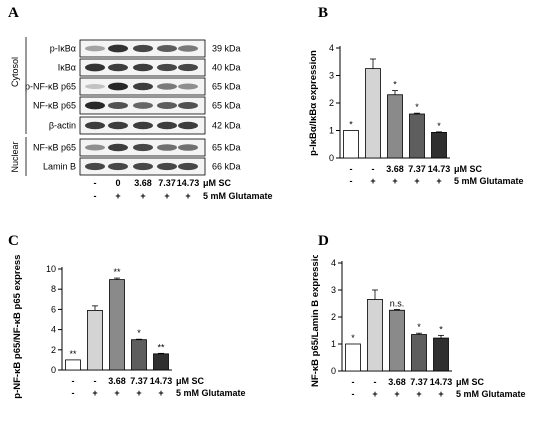  I want to click on section-label-cytosol: Cytosol, so click(15, 72).